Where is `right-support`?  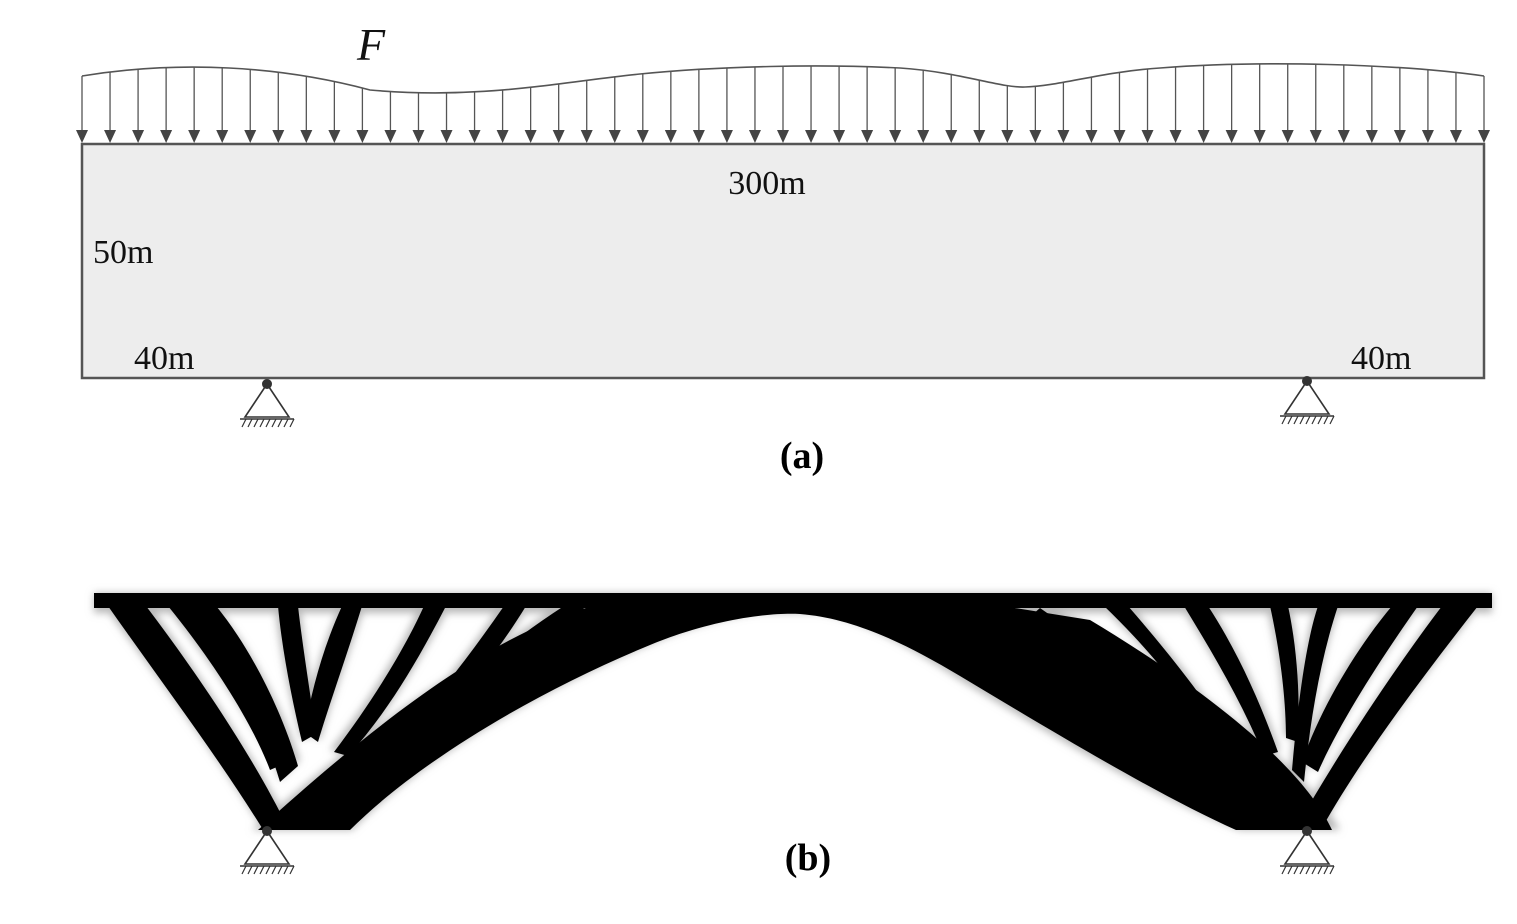 right-support is located at coordinates (1307, 400).